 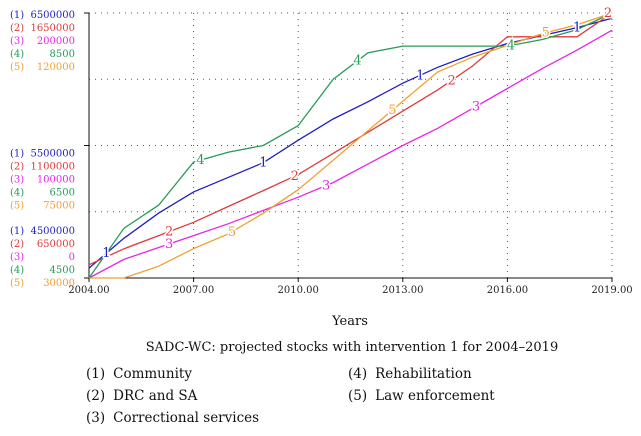 I want to click on y-label-series-1-bottom-num: (1), so click(x=17, y=231).